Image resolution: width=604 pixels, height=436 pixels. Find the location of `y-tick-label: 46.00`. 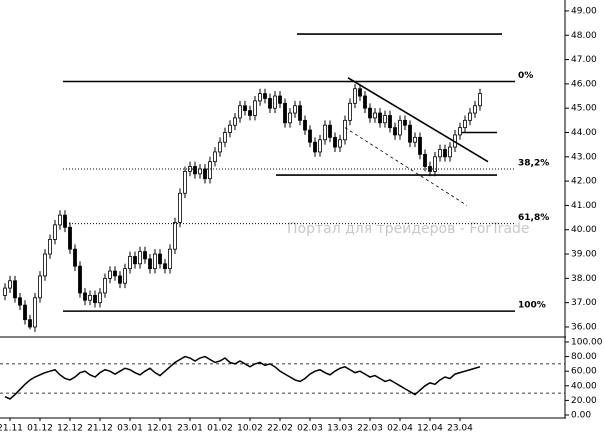

y-tick-label: 46.00 is located at coordinates (584, 84).